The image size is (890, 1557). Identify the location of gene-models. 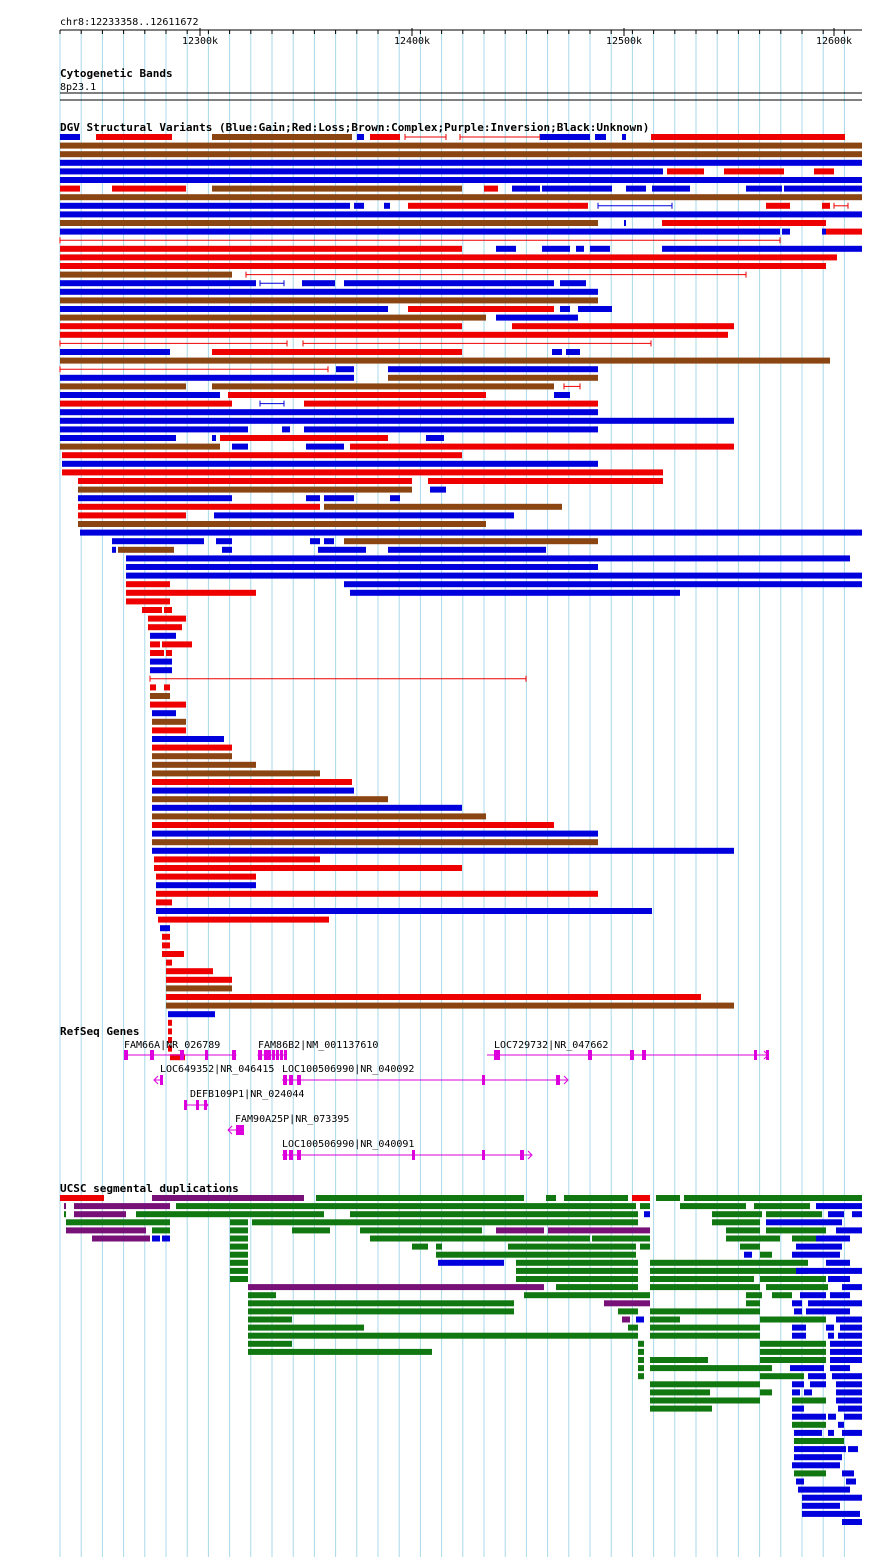
(446, 1105).